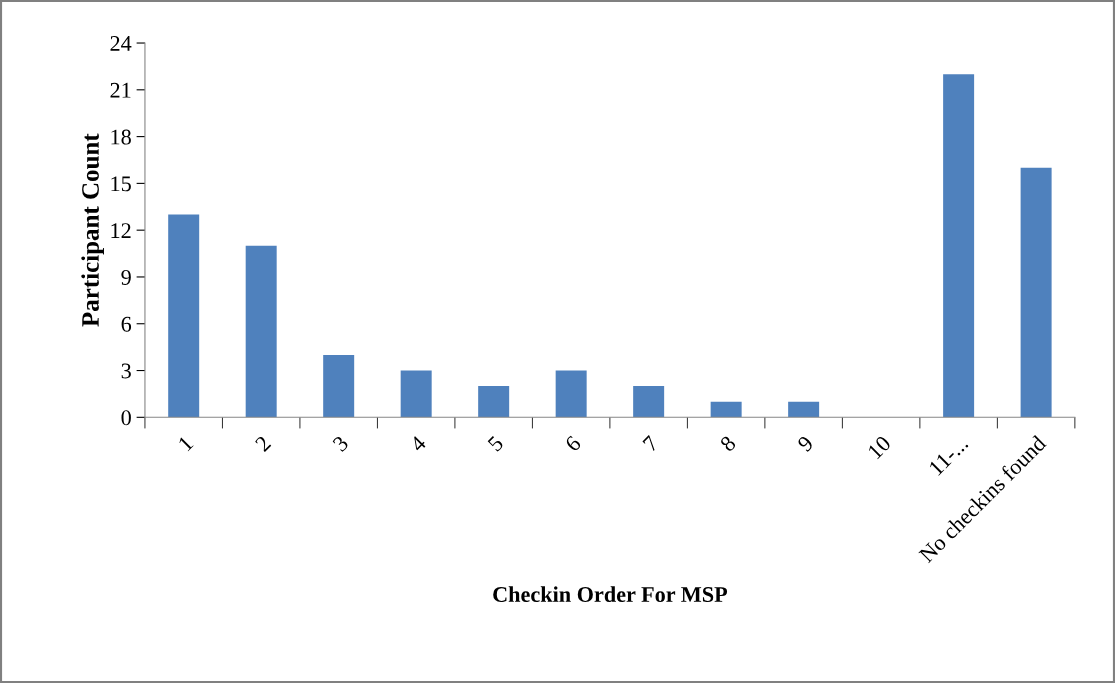 The width and height of the screenshot is (1115, 683). I want to click on x-tick-label: 9, so click(805, 444).